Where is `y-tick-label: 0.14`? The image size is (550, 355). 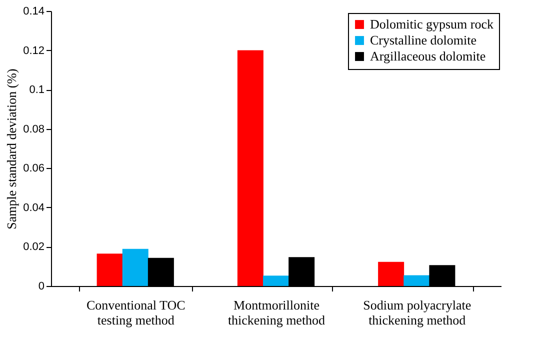 y-tick-label: 0.14 is located at coordinates (33, 12).